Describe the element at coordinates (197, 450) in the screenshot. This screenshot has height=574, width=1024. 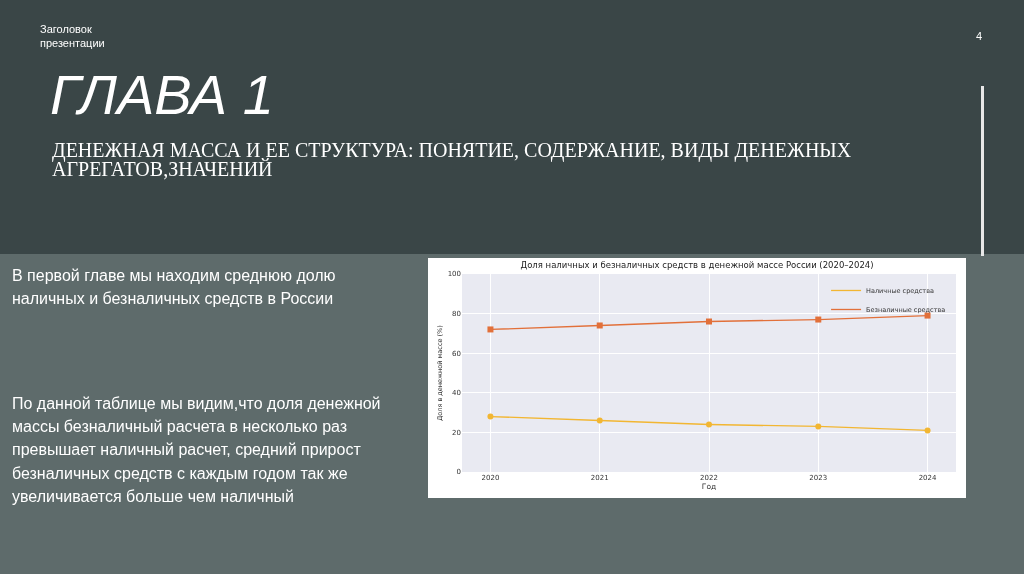
I see `text: По данной таблице мы видим,что доля денежной массы безналичный расчета в несколько раз превышает наличный расчет, средний прирост безналичных средств с каждым годом так же увеличивается больше чем наличный` at that location.